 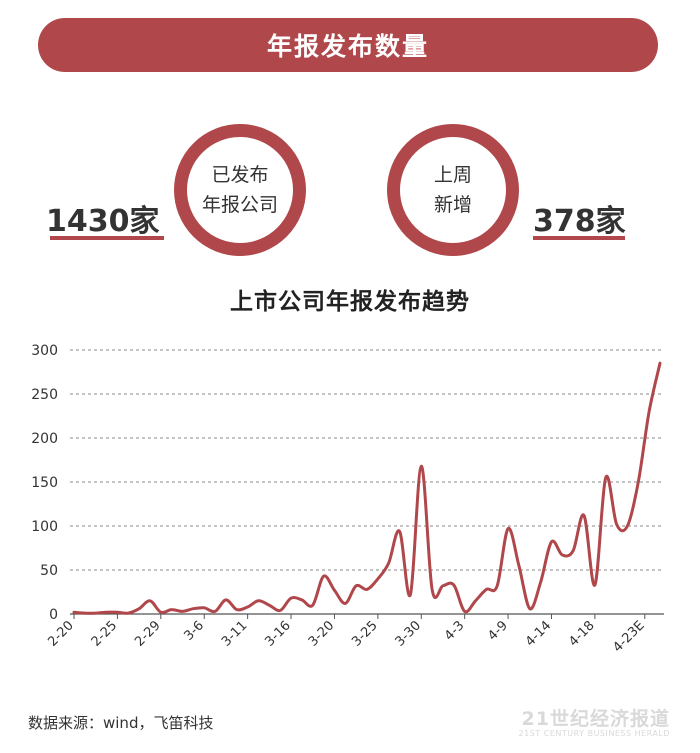 What do you see at coordinates (579, 238) in the screenshot?
I see `weekly-underline` at bounding box center [579, 238].